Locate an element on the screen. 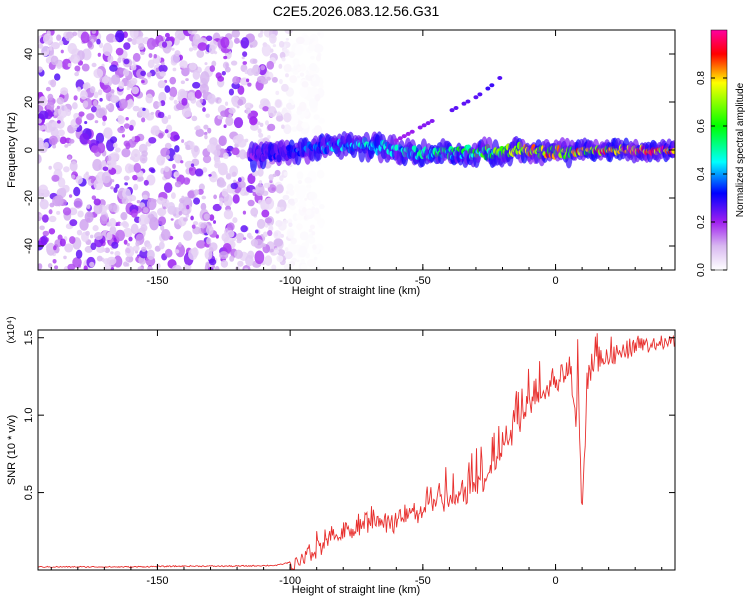 The width and height of the screenshot is (750, 600). snr-x-tick-label: 0 is located at coordinates (556, 581).